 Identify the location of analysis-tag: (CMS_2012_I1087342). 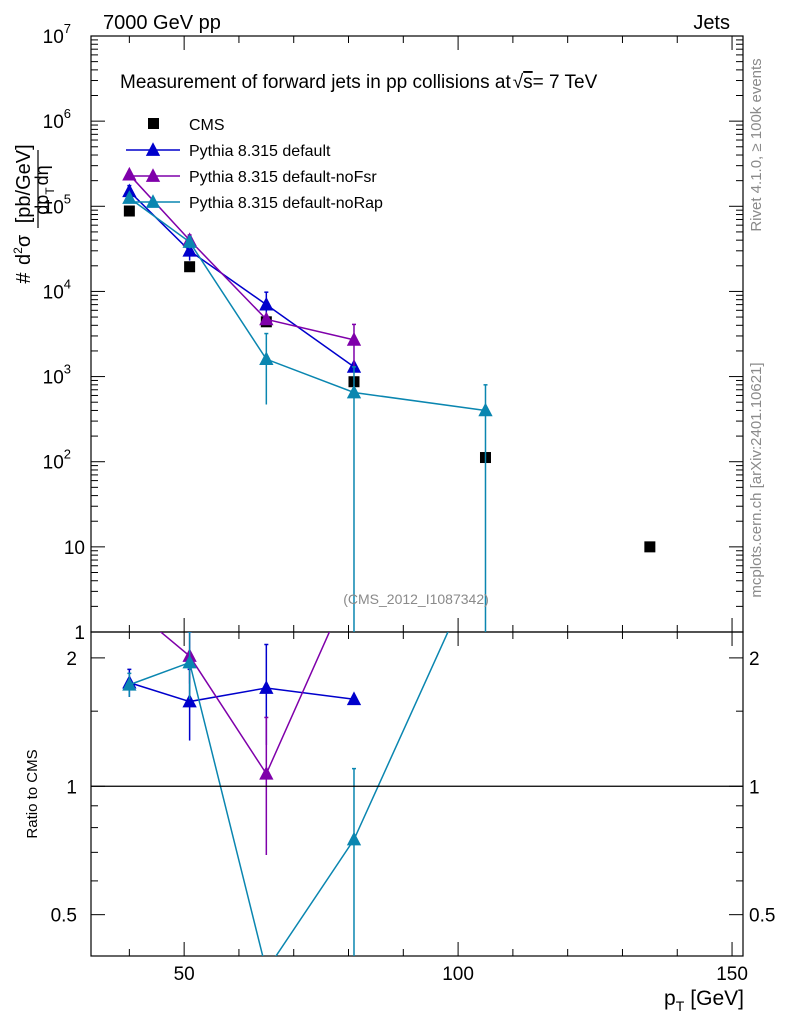
(416, 599).